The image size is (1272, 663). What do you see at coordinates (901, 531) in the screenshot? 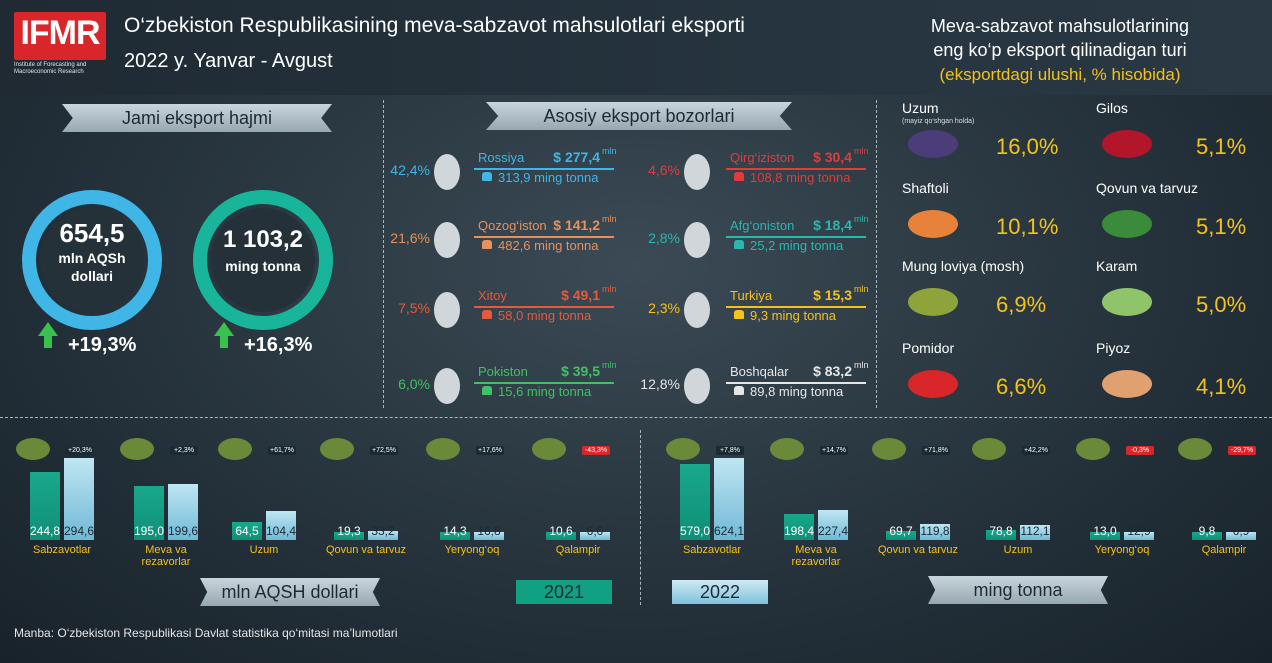
I see `bar-2021-label: 69,7` at bounding box center [901, 531].